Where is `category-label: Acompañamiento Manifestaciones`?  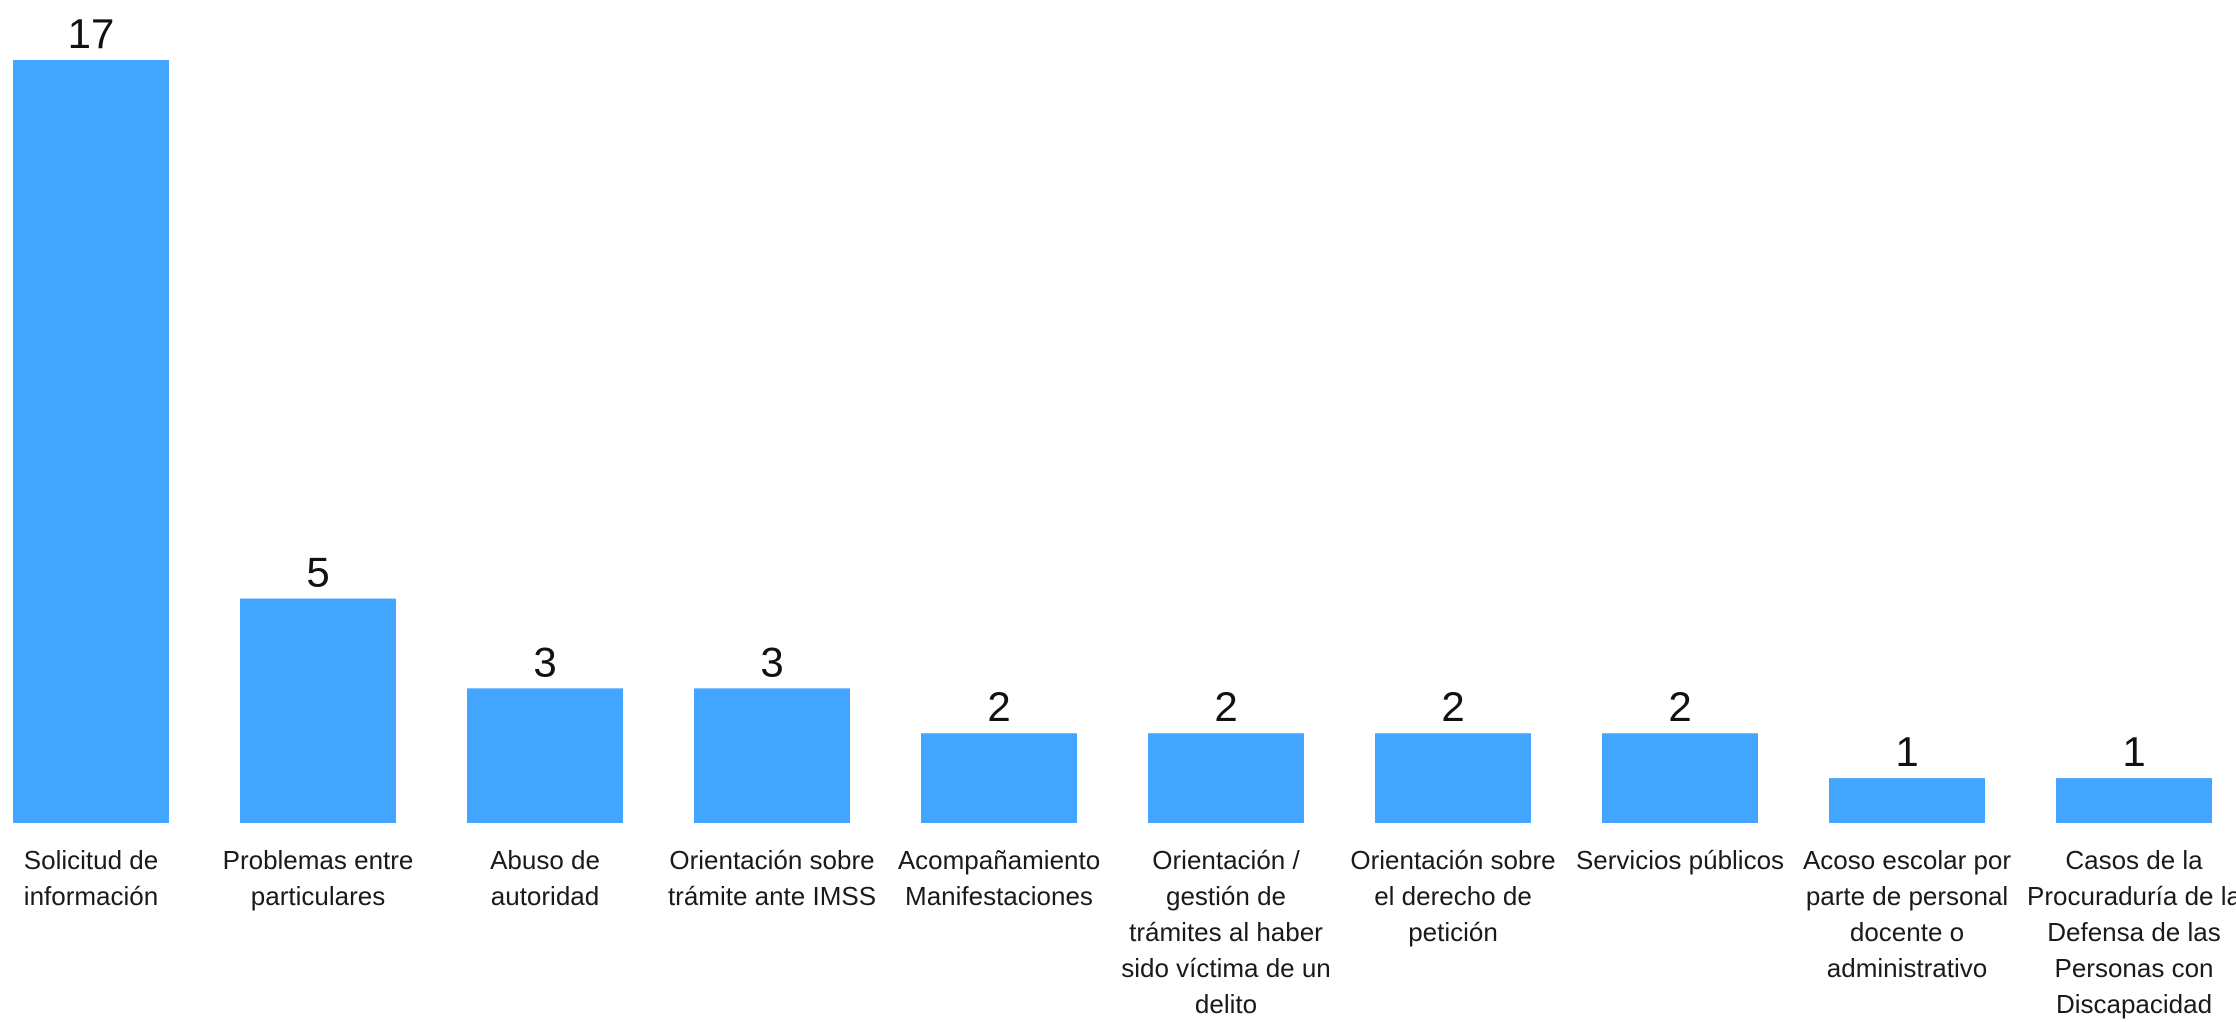
category-label: Acompañamiento Manifestaciones is located at coordinates (999, 878).